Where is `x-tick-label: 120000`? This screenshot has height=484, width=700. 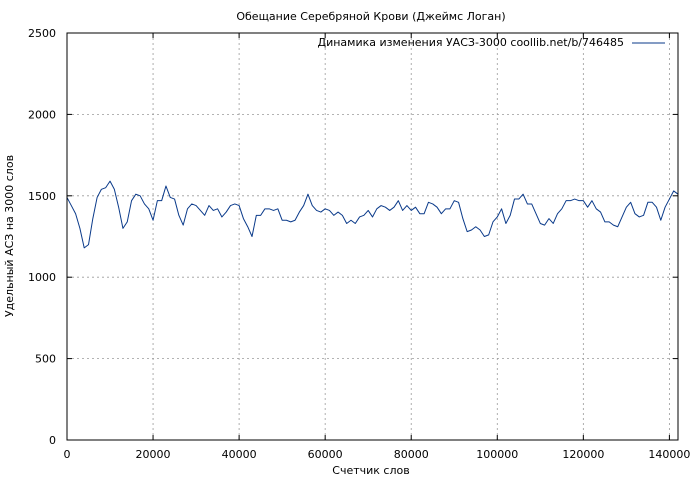
x-tick-label: 120000 is located at coordinates (583, 454).